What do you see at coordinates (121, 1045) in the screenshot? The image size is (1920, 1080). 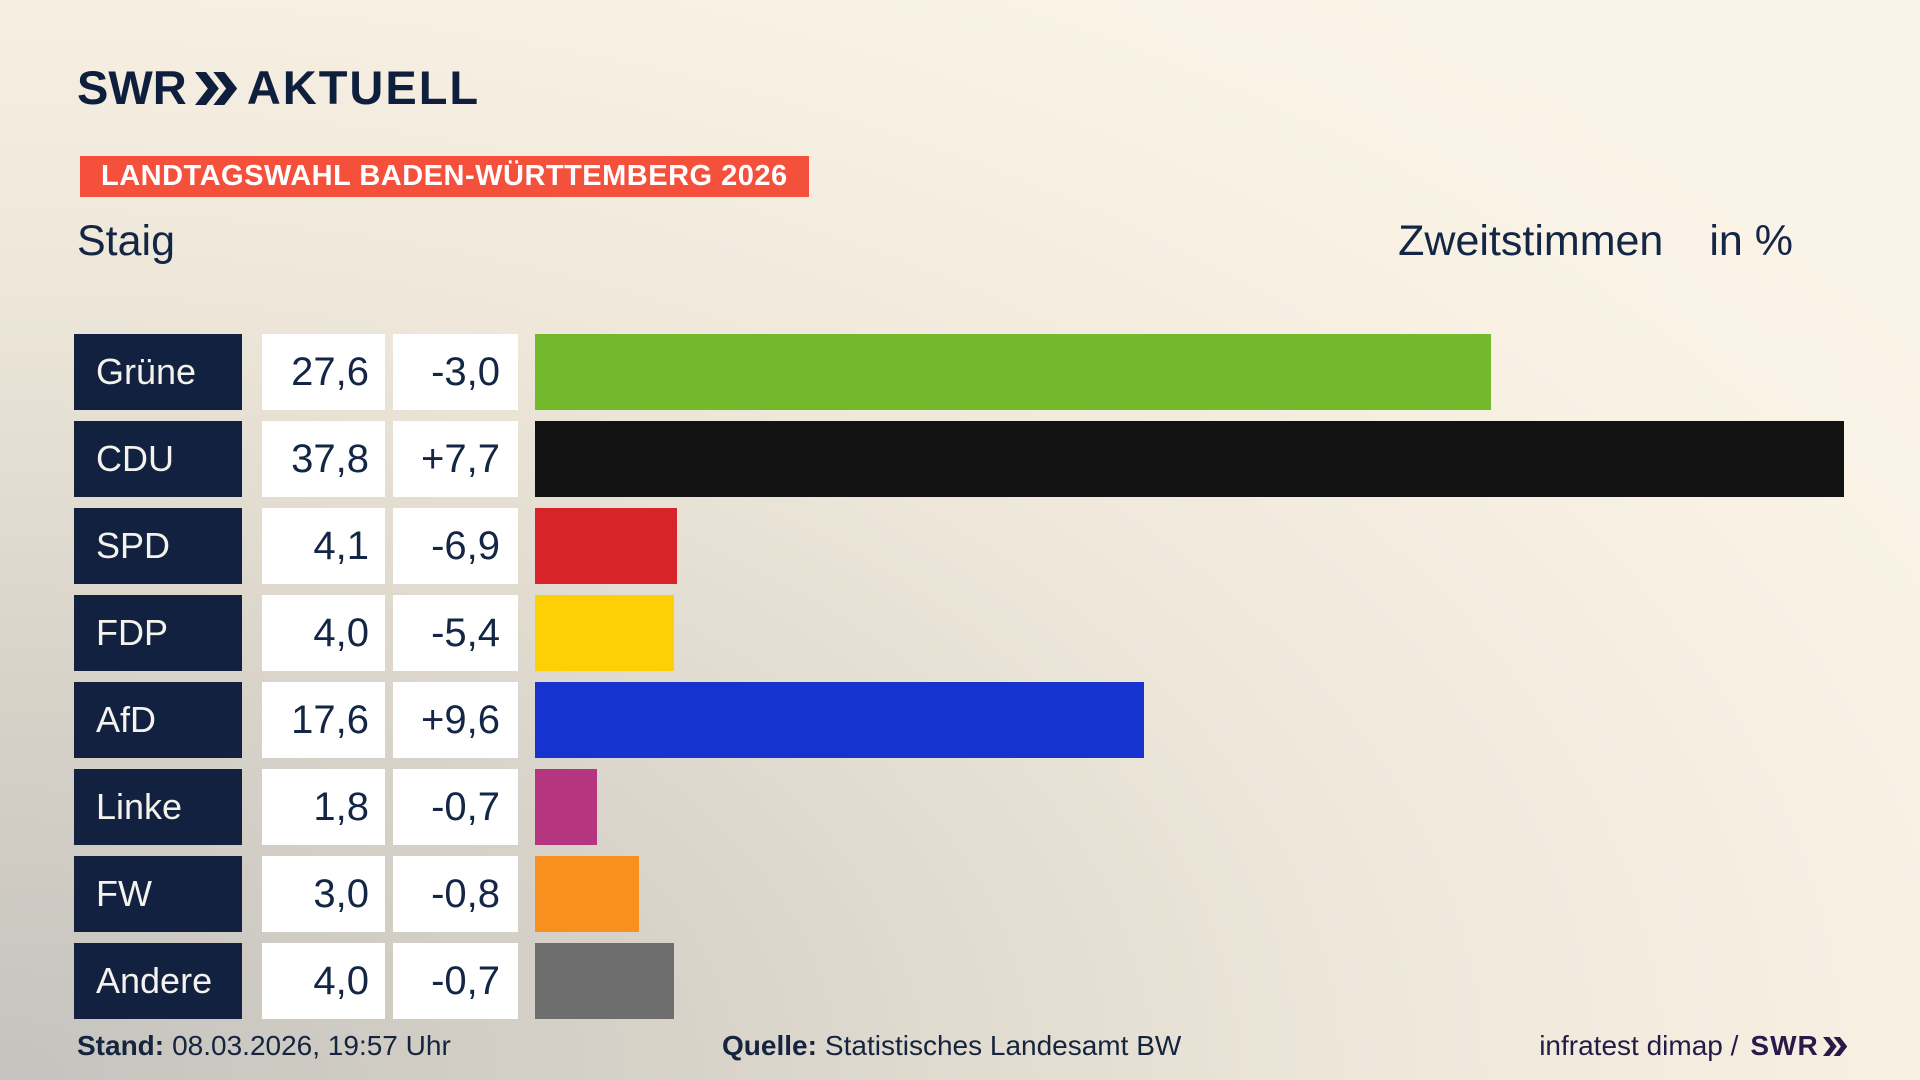 I see `stand-label: Stand:` at bounding box center [121, 1045].